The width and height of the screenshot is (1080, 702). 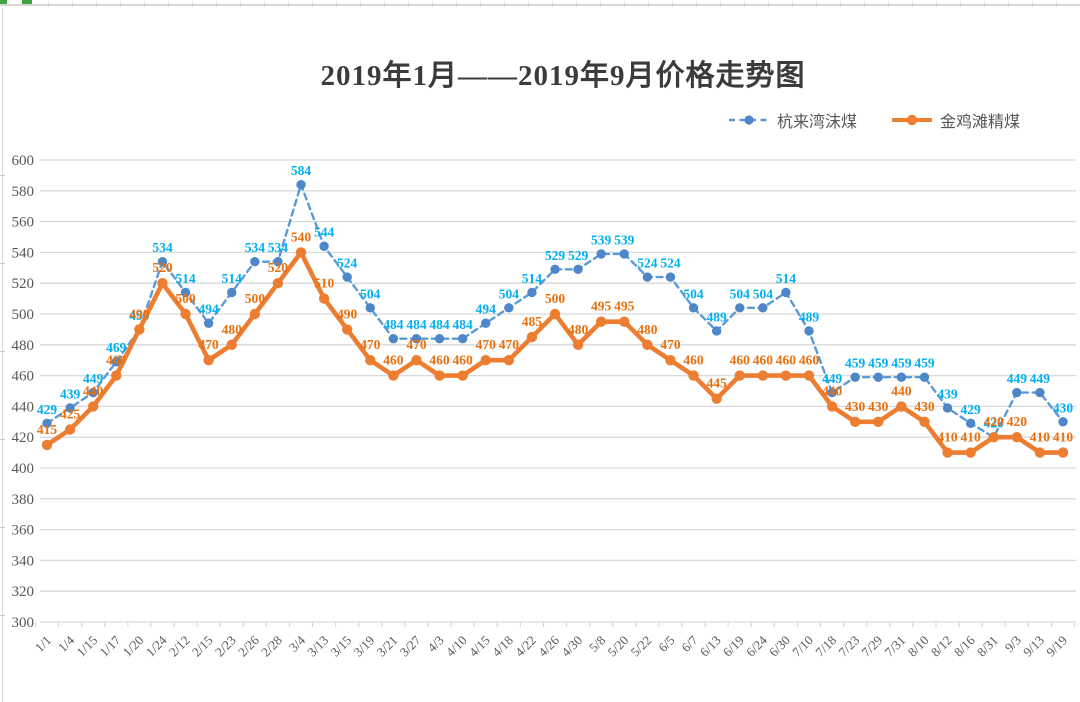 What do you see at coordinates (802, 646) in the screenshot?
I see `x-axis-label: 7/10` at bounding box center [802, 646].